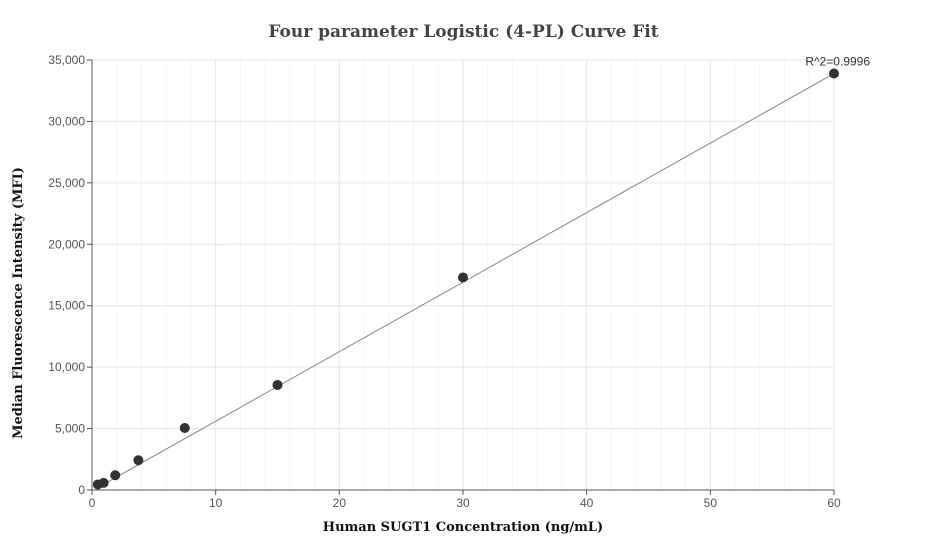 The width and height of the screenshot is (927, 560). I want to click on y-tick-label: 10,000, so click(66, 367).